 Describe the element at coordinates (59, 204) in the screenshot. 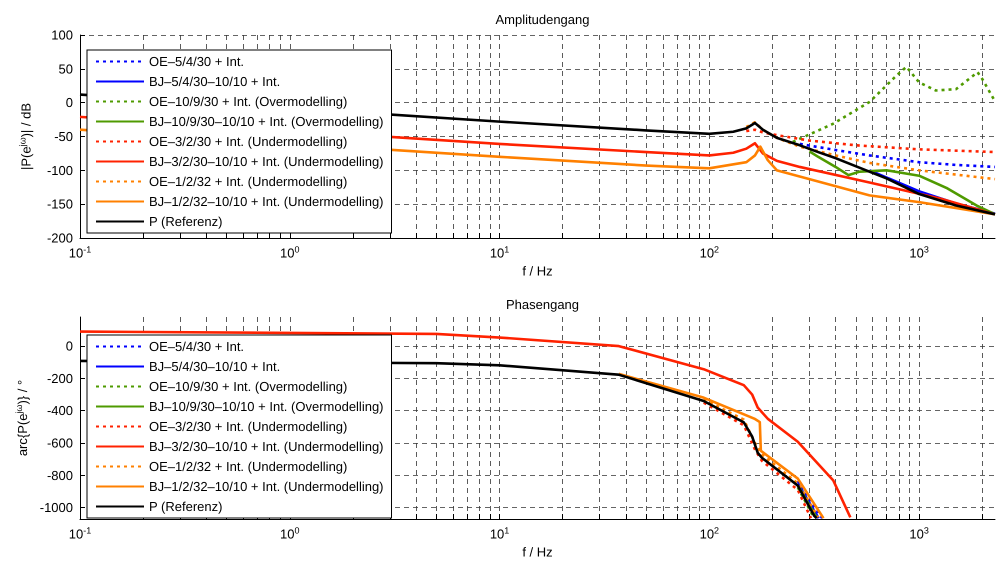

I see `y-tick-label: -150` at that location.